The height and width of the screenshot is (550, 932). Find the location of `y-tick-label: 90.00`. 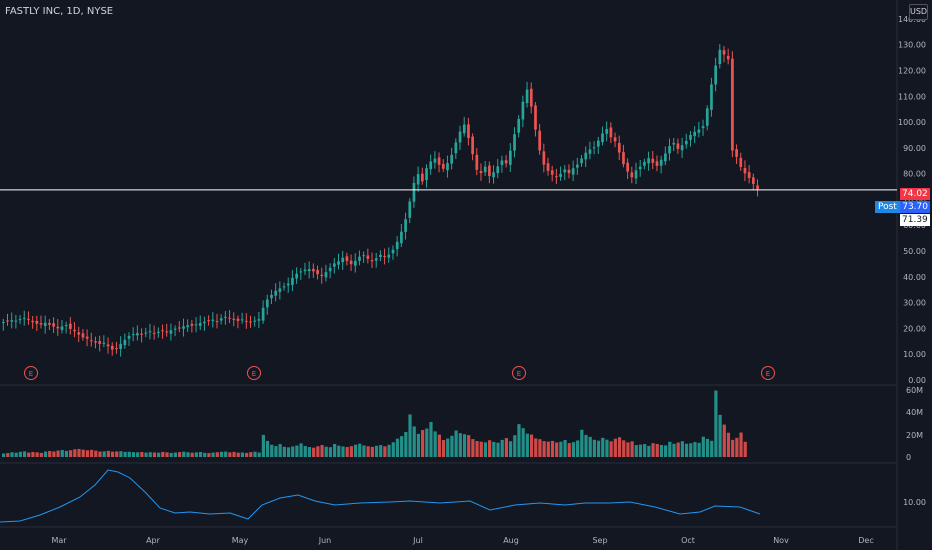

y-tick-label: 90.00 is located at coordinates (914, 148).